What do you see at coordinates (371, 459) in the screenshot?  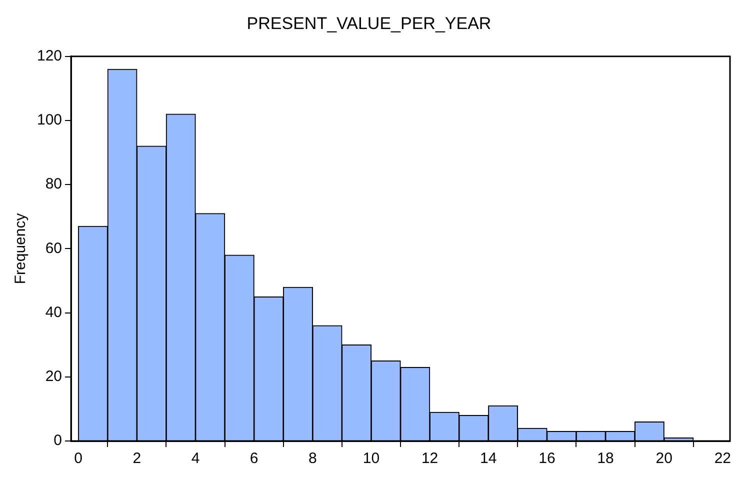 I see `x-tick-label: 10` at bounding box center [371, 459].